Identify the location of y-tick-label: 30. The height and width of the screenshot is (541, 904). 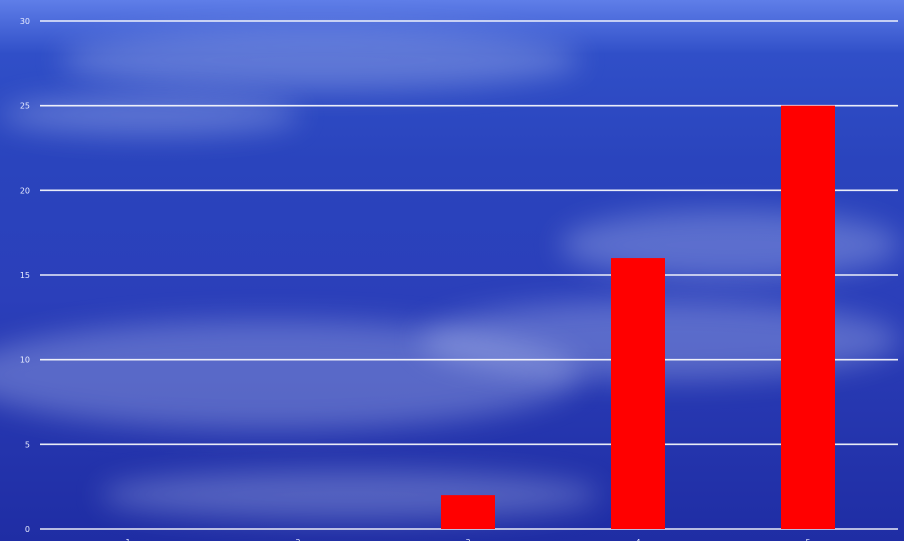
(25, 21).